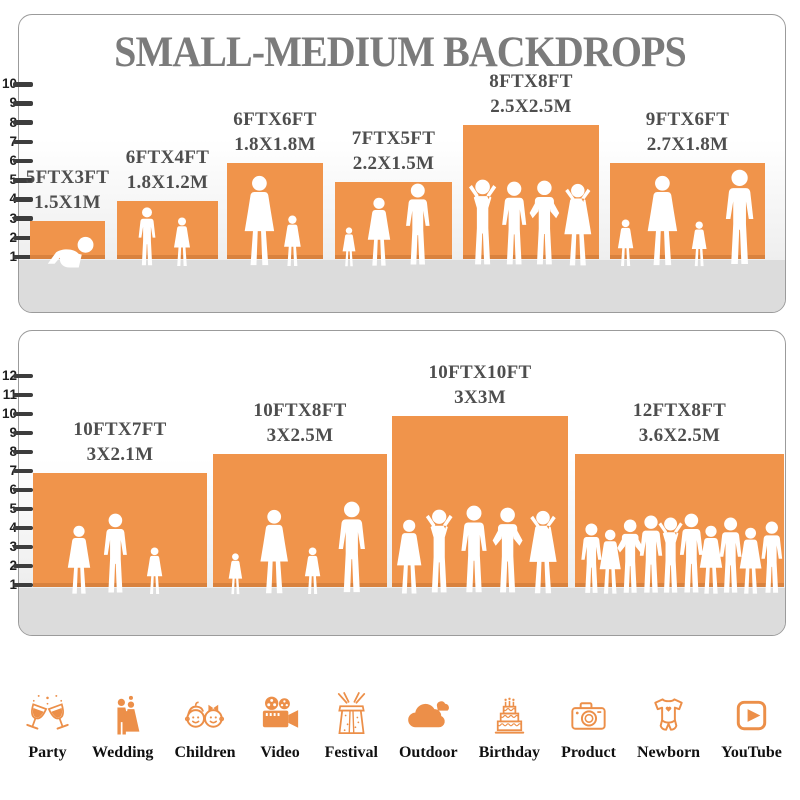 Image resolution: width=800 pixels, height=800 pixels. I want to click on backdrop-bar-8ftx8ft, so click(531, 191).